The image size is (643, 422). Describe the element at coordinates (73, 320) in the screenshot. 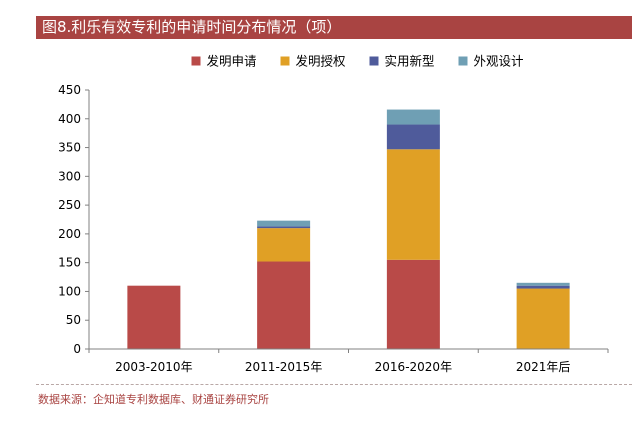

I see `y-tick-label: 50` at that location.